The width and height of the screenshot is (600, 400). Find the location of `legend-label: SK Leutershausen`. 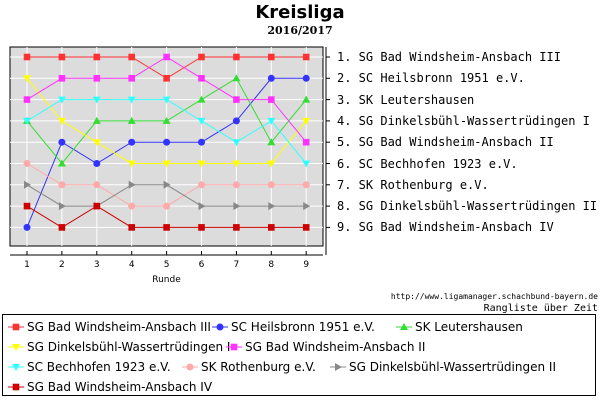

legend-label: SK Leutershausen is located at coordinates (469, 327).